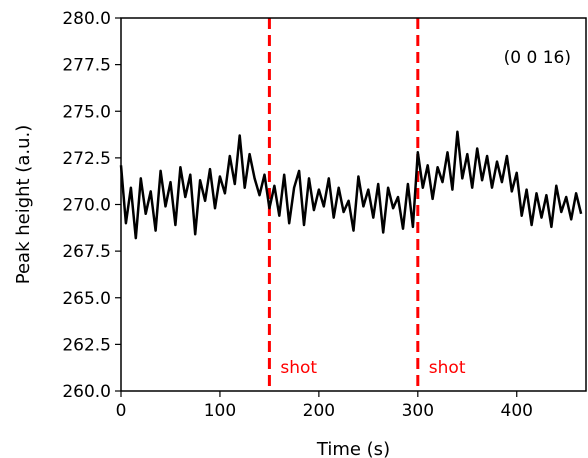 The height and width of the screenshot is (458, 588). What do you see at coordinates (517, 411) in the screenshot?
I see `x-tick-label: 400` at bounding box center [517, 411].